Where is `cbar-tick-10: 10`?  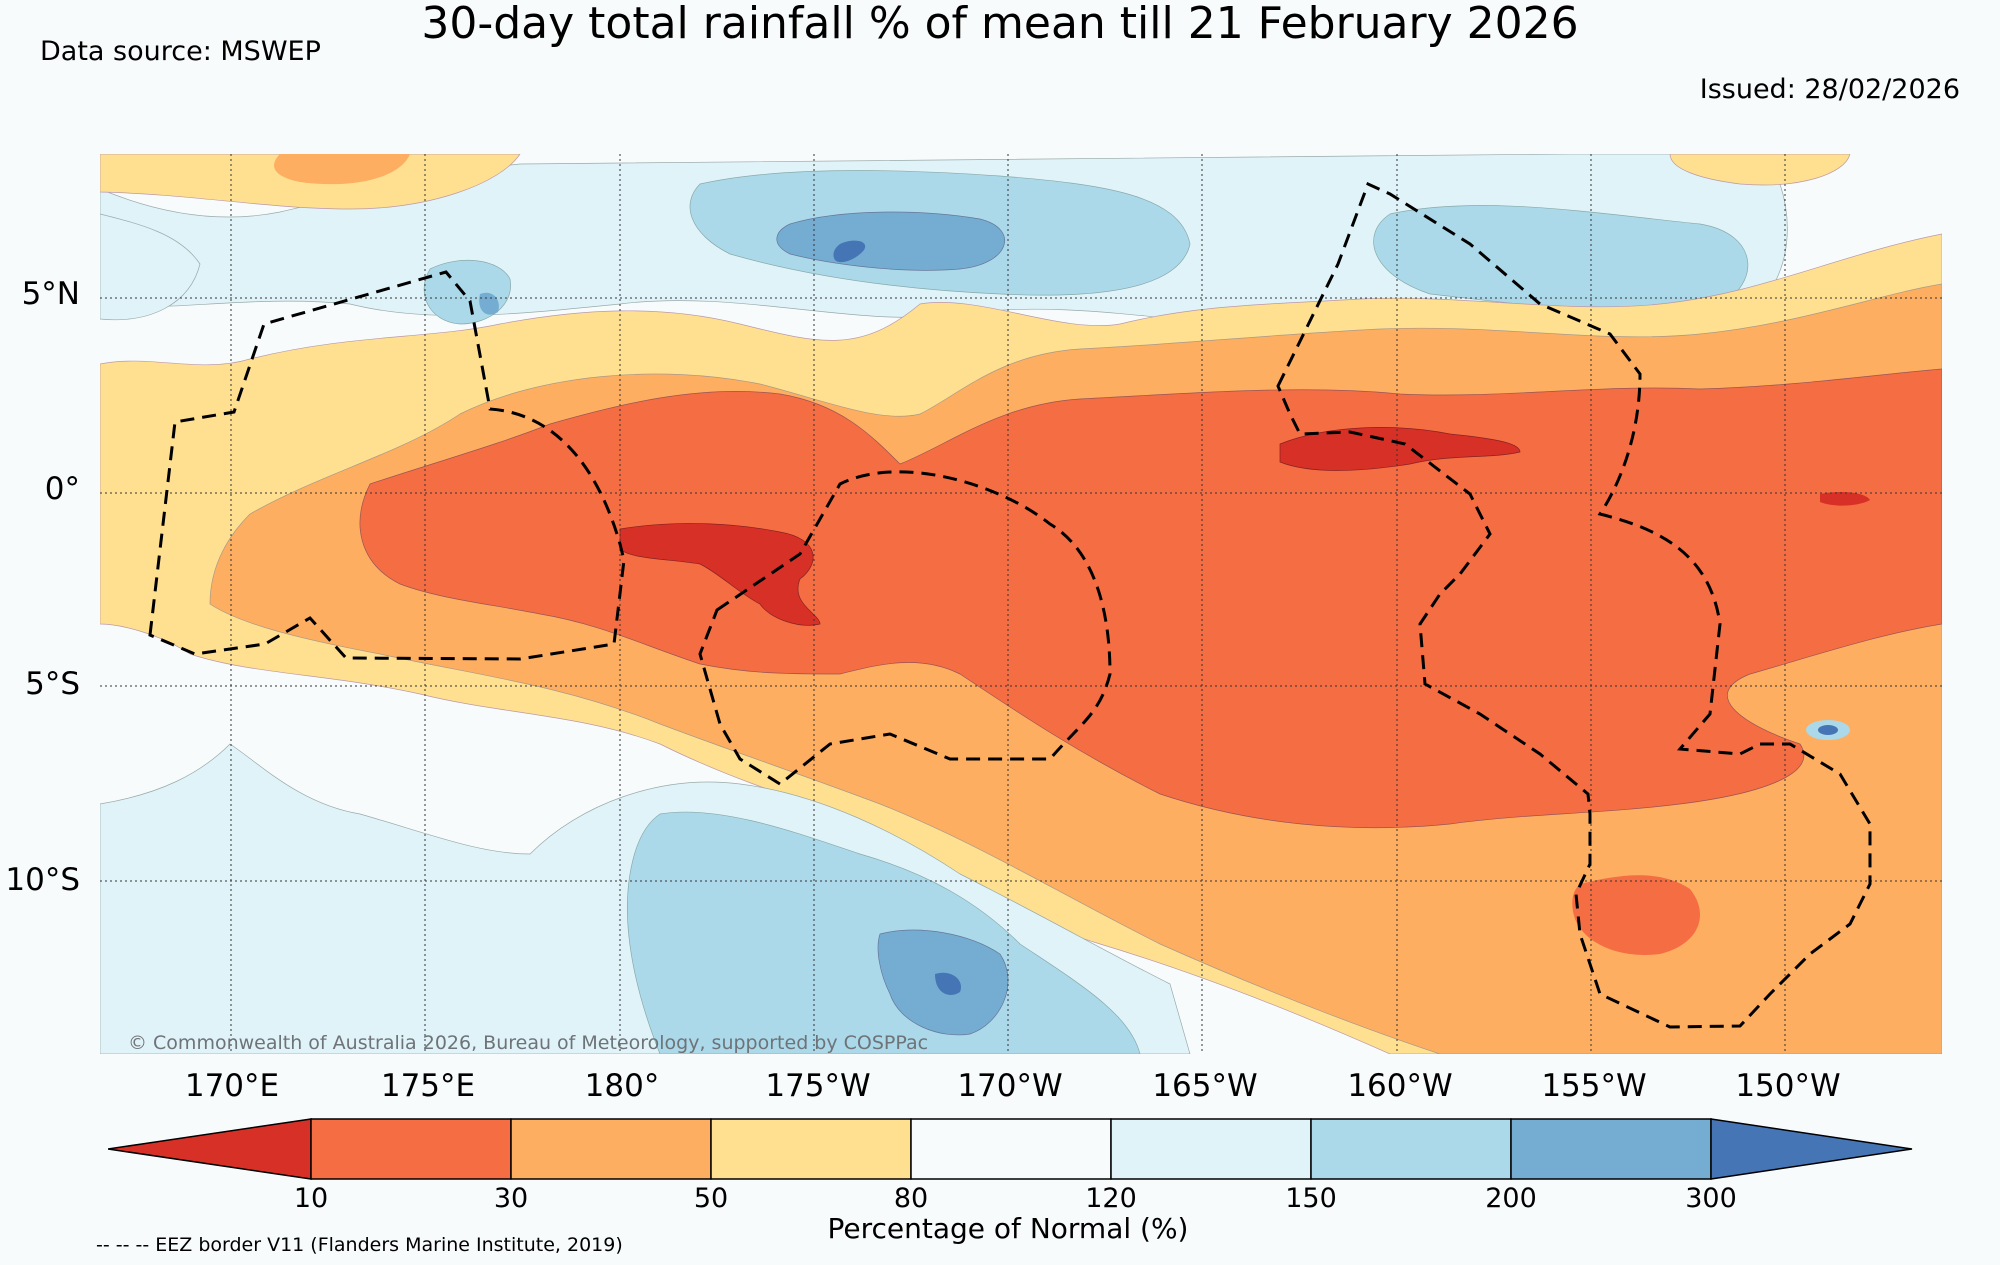 cbar-tick-10: 10 is located at coordinates (311, 1198).